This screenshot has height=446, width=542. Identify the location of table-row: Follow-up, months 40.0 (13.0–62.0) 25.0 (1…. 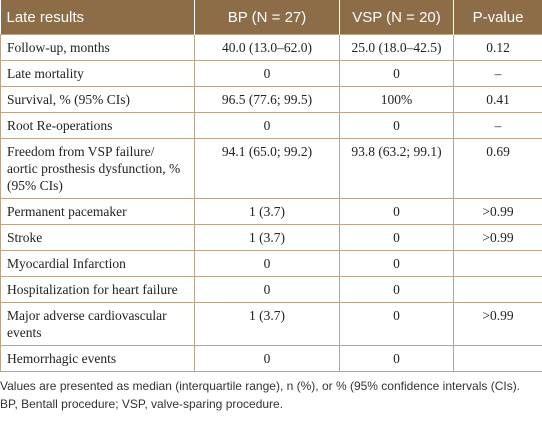
(271, 47).